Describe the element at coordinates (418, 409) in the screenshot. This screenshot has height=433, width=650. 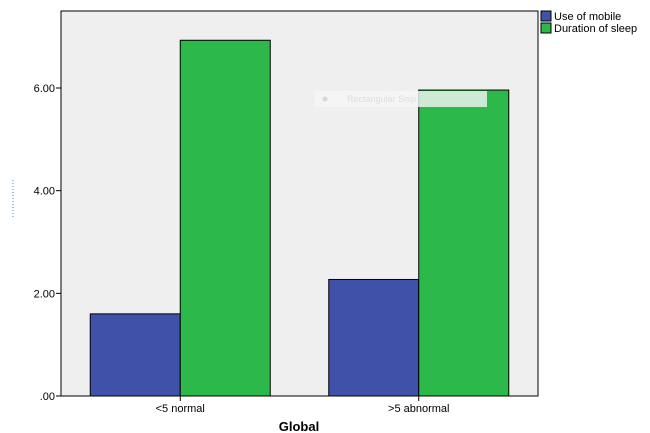
I see `x-tick-label: >5 abnormal` at that location.